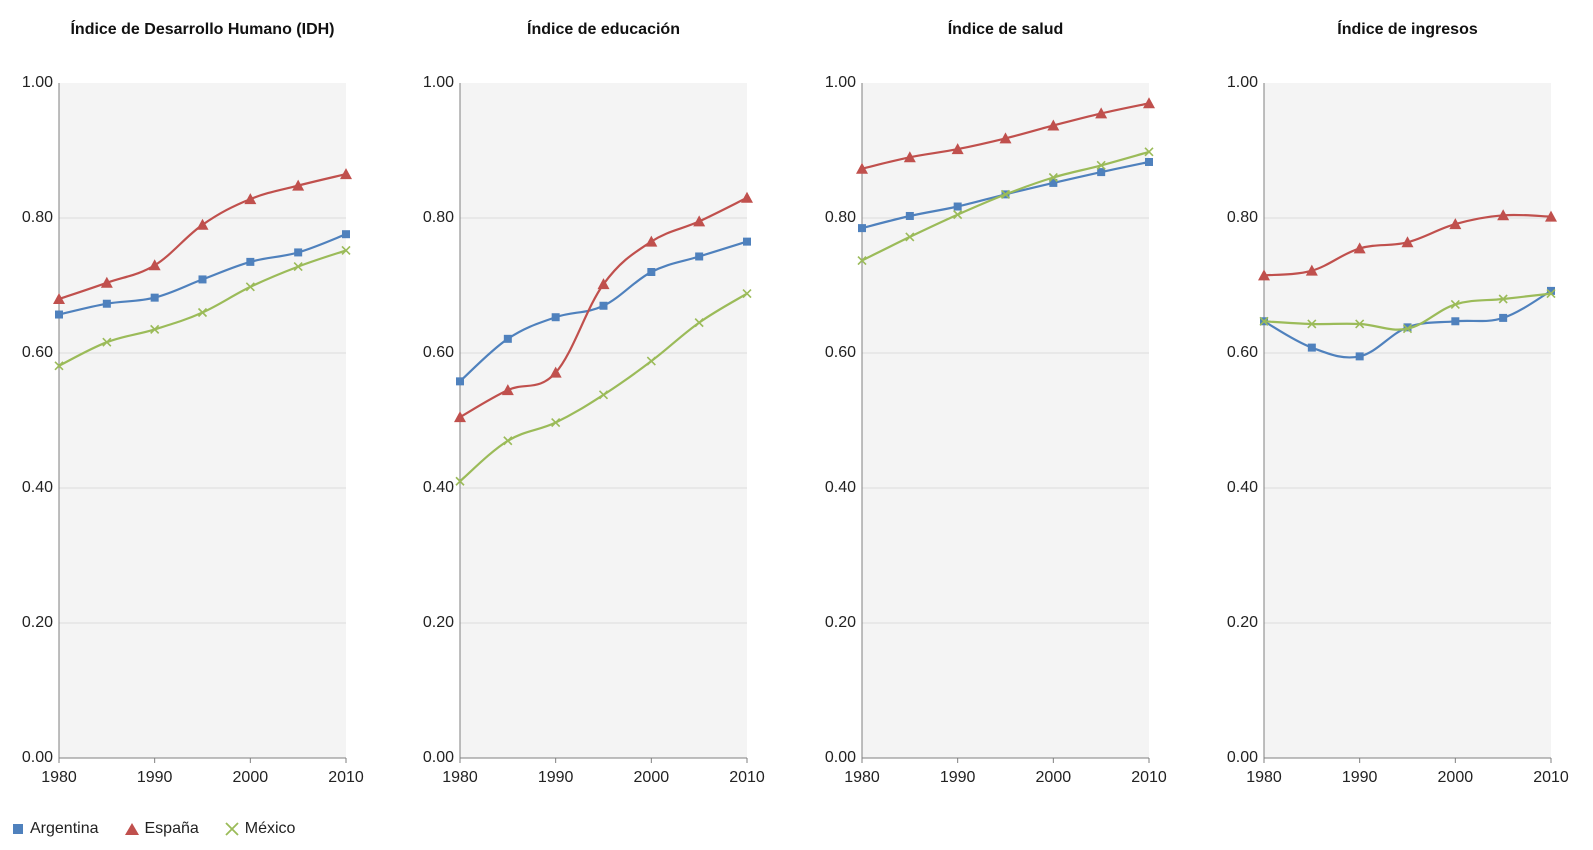 The image size is (1593, 850). I want to click on chart-legend: Argentina España México, so click(166, 829).